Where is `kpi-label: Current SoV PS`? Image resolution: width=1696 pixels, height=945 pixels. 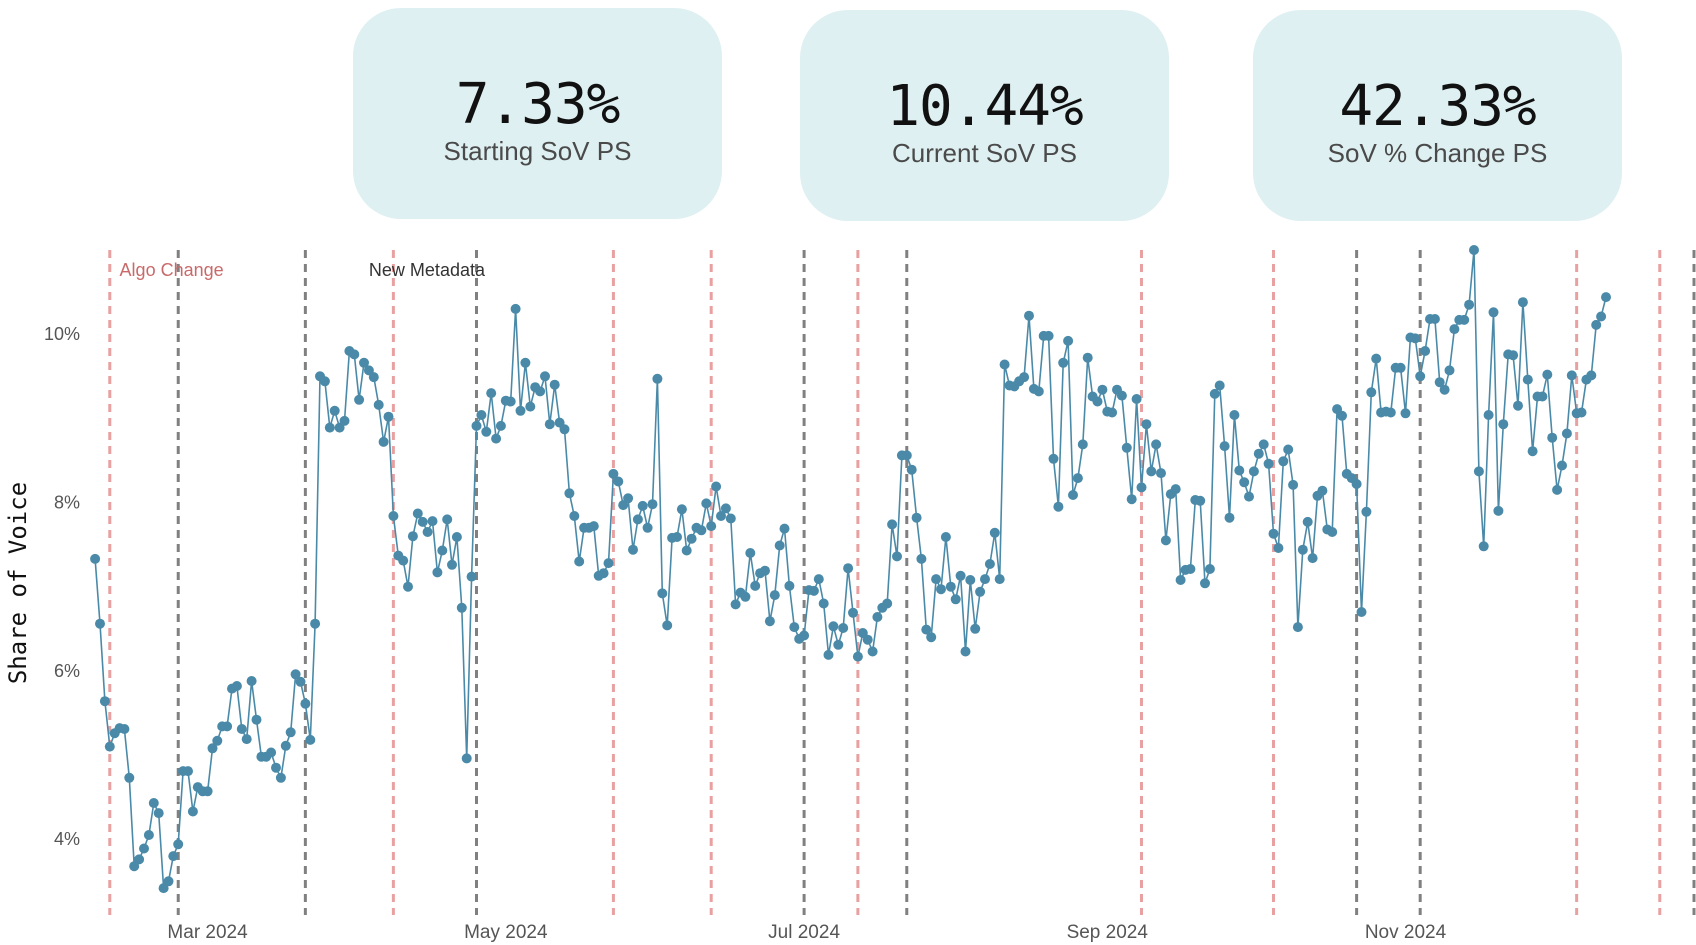 kpi-label: Current SoV PS is located at coordinates (984, 153).